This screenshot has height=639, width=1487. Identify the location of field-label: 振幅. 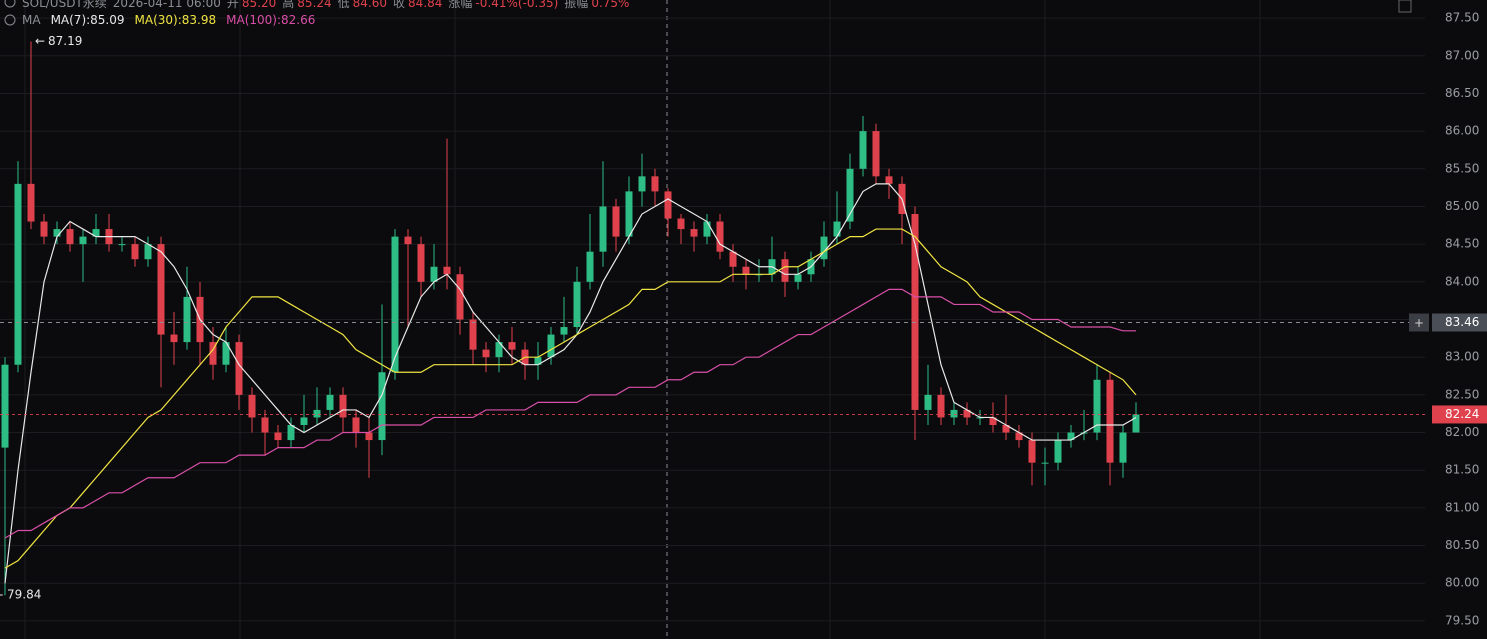
(576, 5).